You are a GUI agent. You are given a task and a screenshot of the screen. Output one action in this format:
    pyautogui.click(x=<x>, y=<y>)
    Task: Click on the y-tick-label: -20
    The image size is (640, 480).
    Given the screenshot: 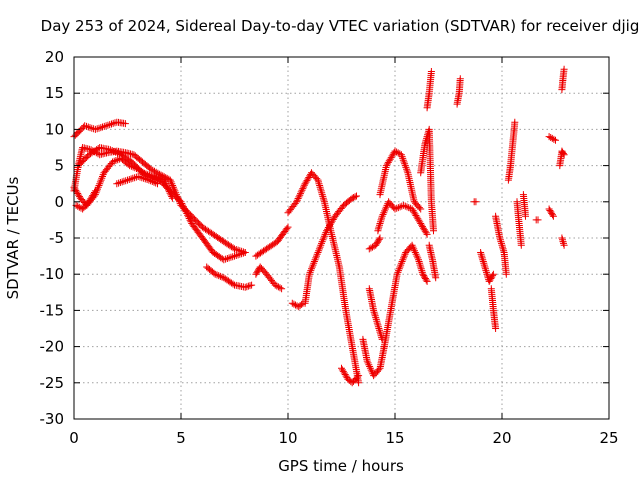 What is the action you would take?
    pyautogui.click(x=52, y=347)
    